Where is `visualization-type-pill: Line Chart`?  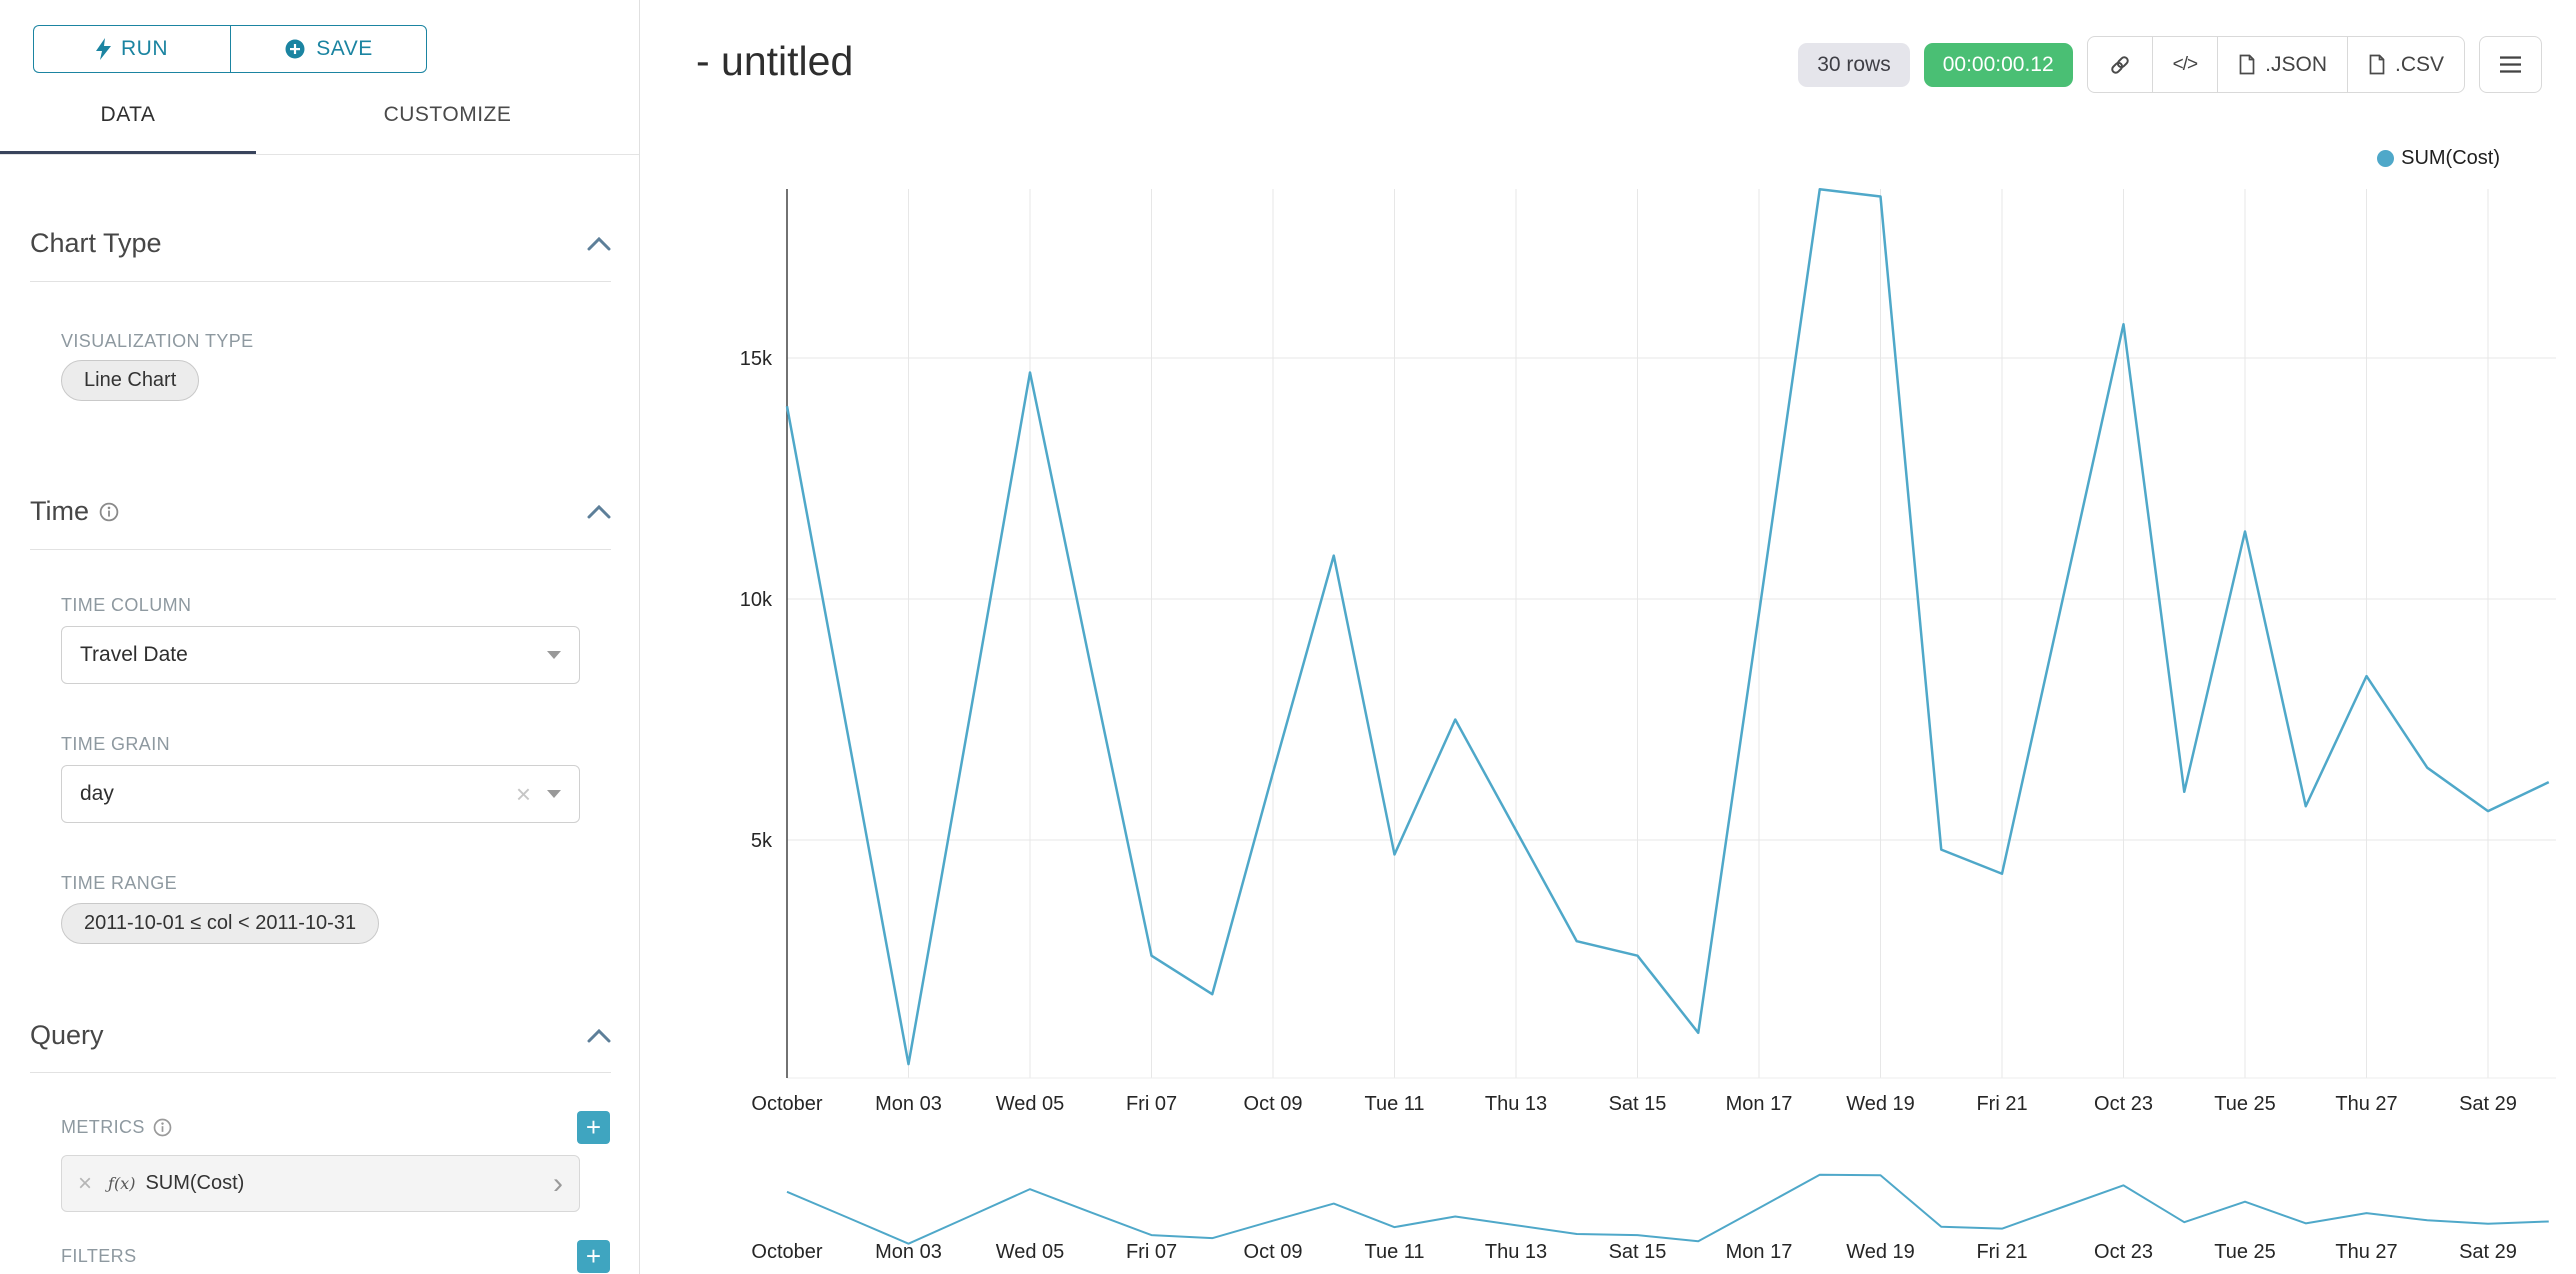 visualization-type-pill: Line Chart is located at coordinates (130, 380).